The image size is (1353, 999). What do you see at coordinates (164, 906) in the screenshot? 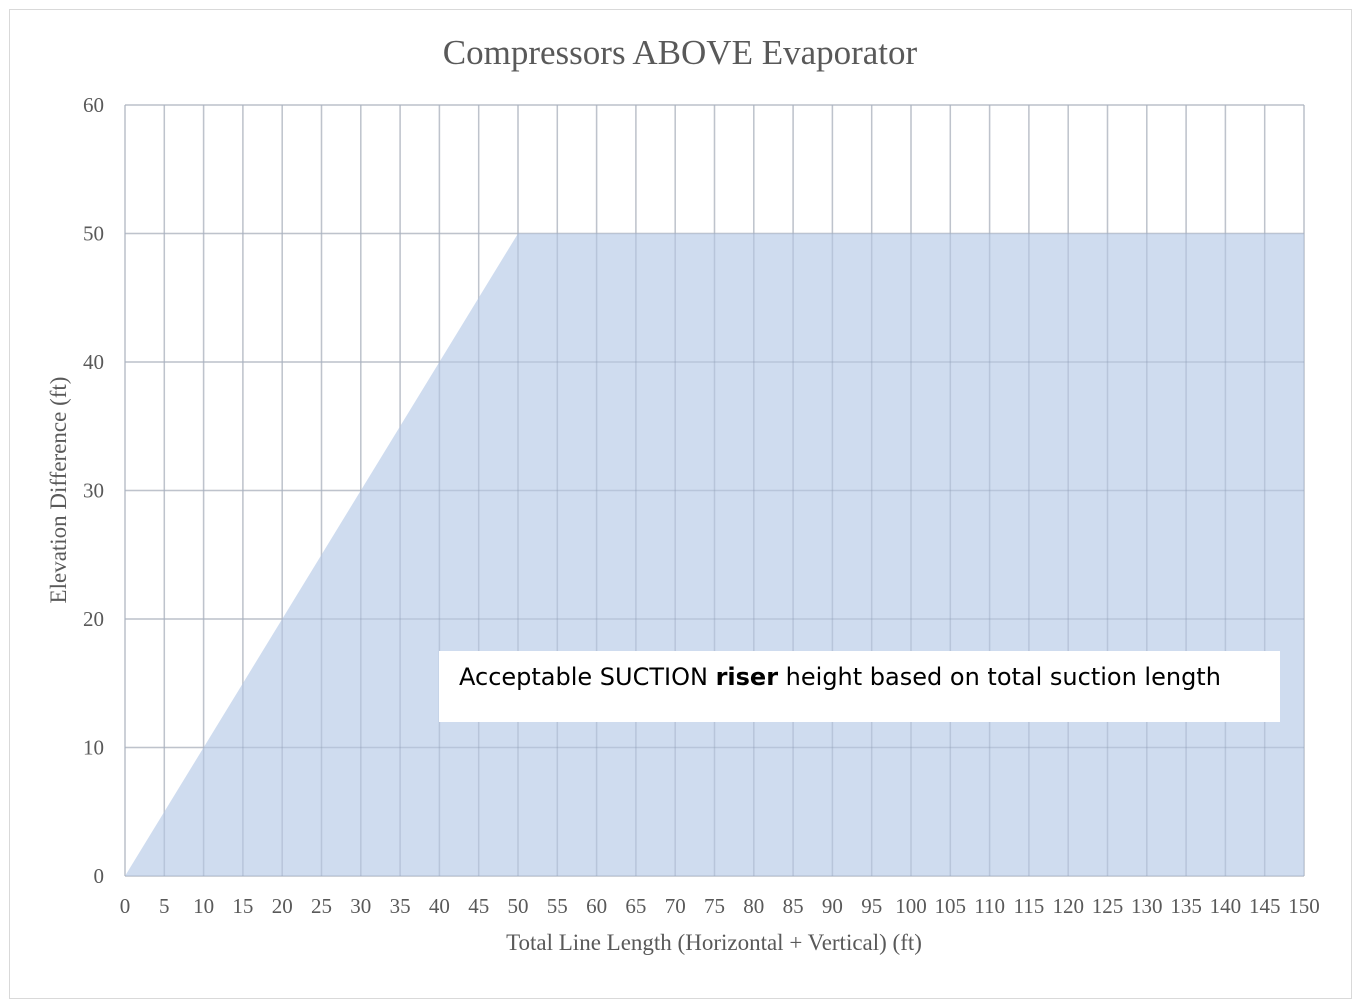
I see `x-tick-label: 5` at bounding box center [164, 906].